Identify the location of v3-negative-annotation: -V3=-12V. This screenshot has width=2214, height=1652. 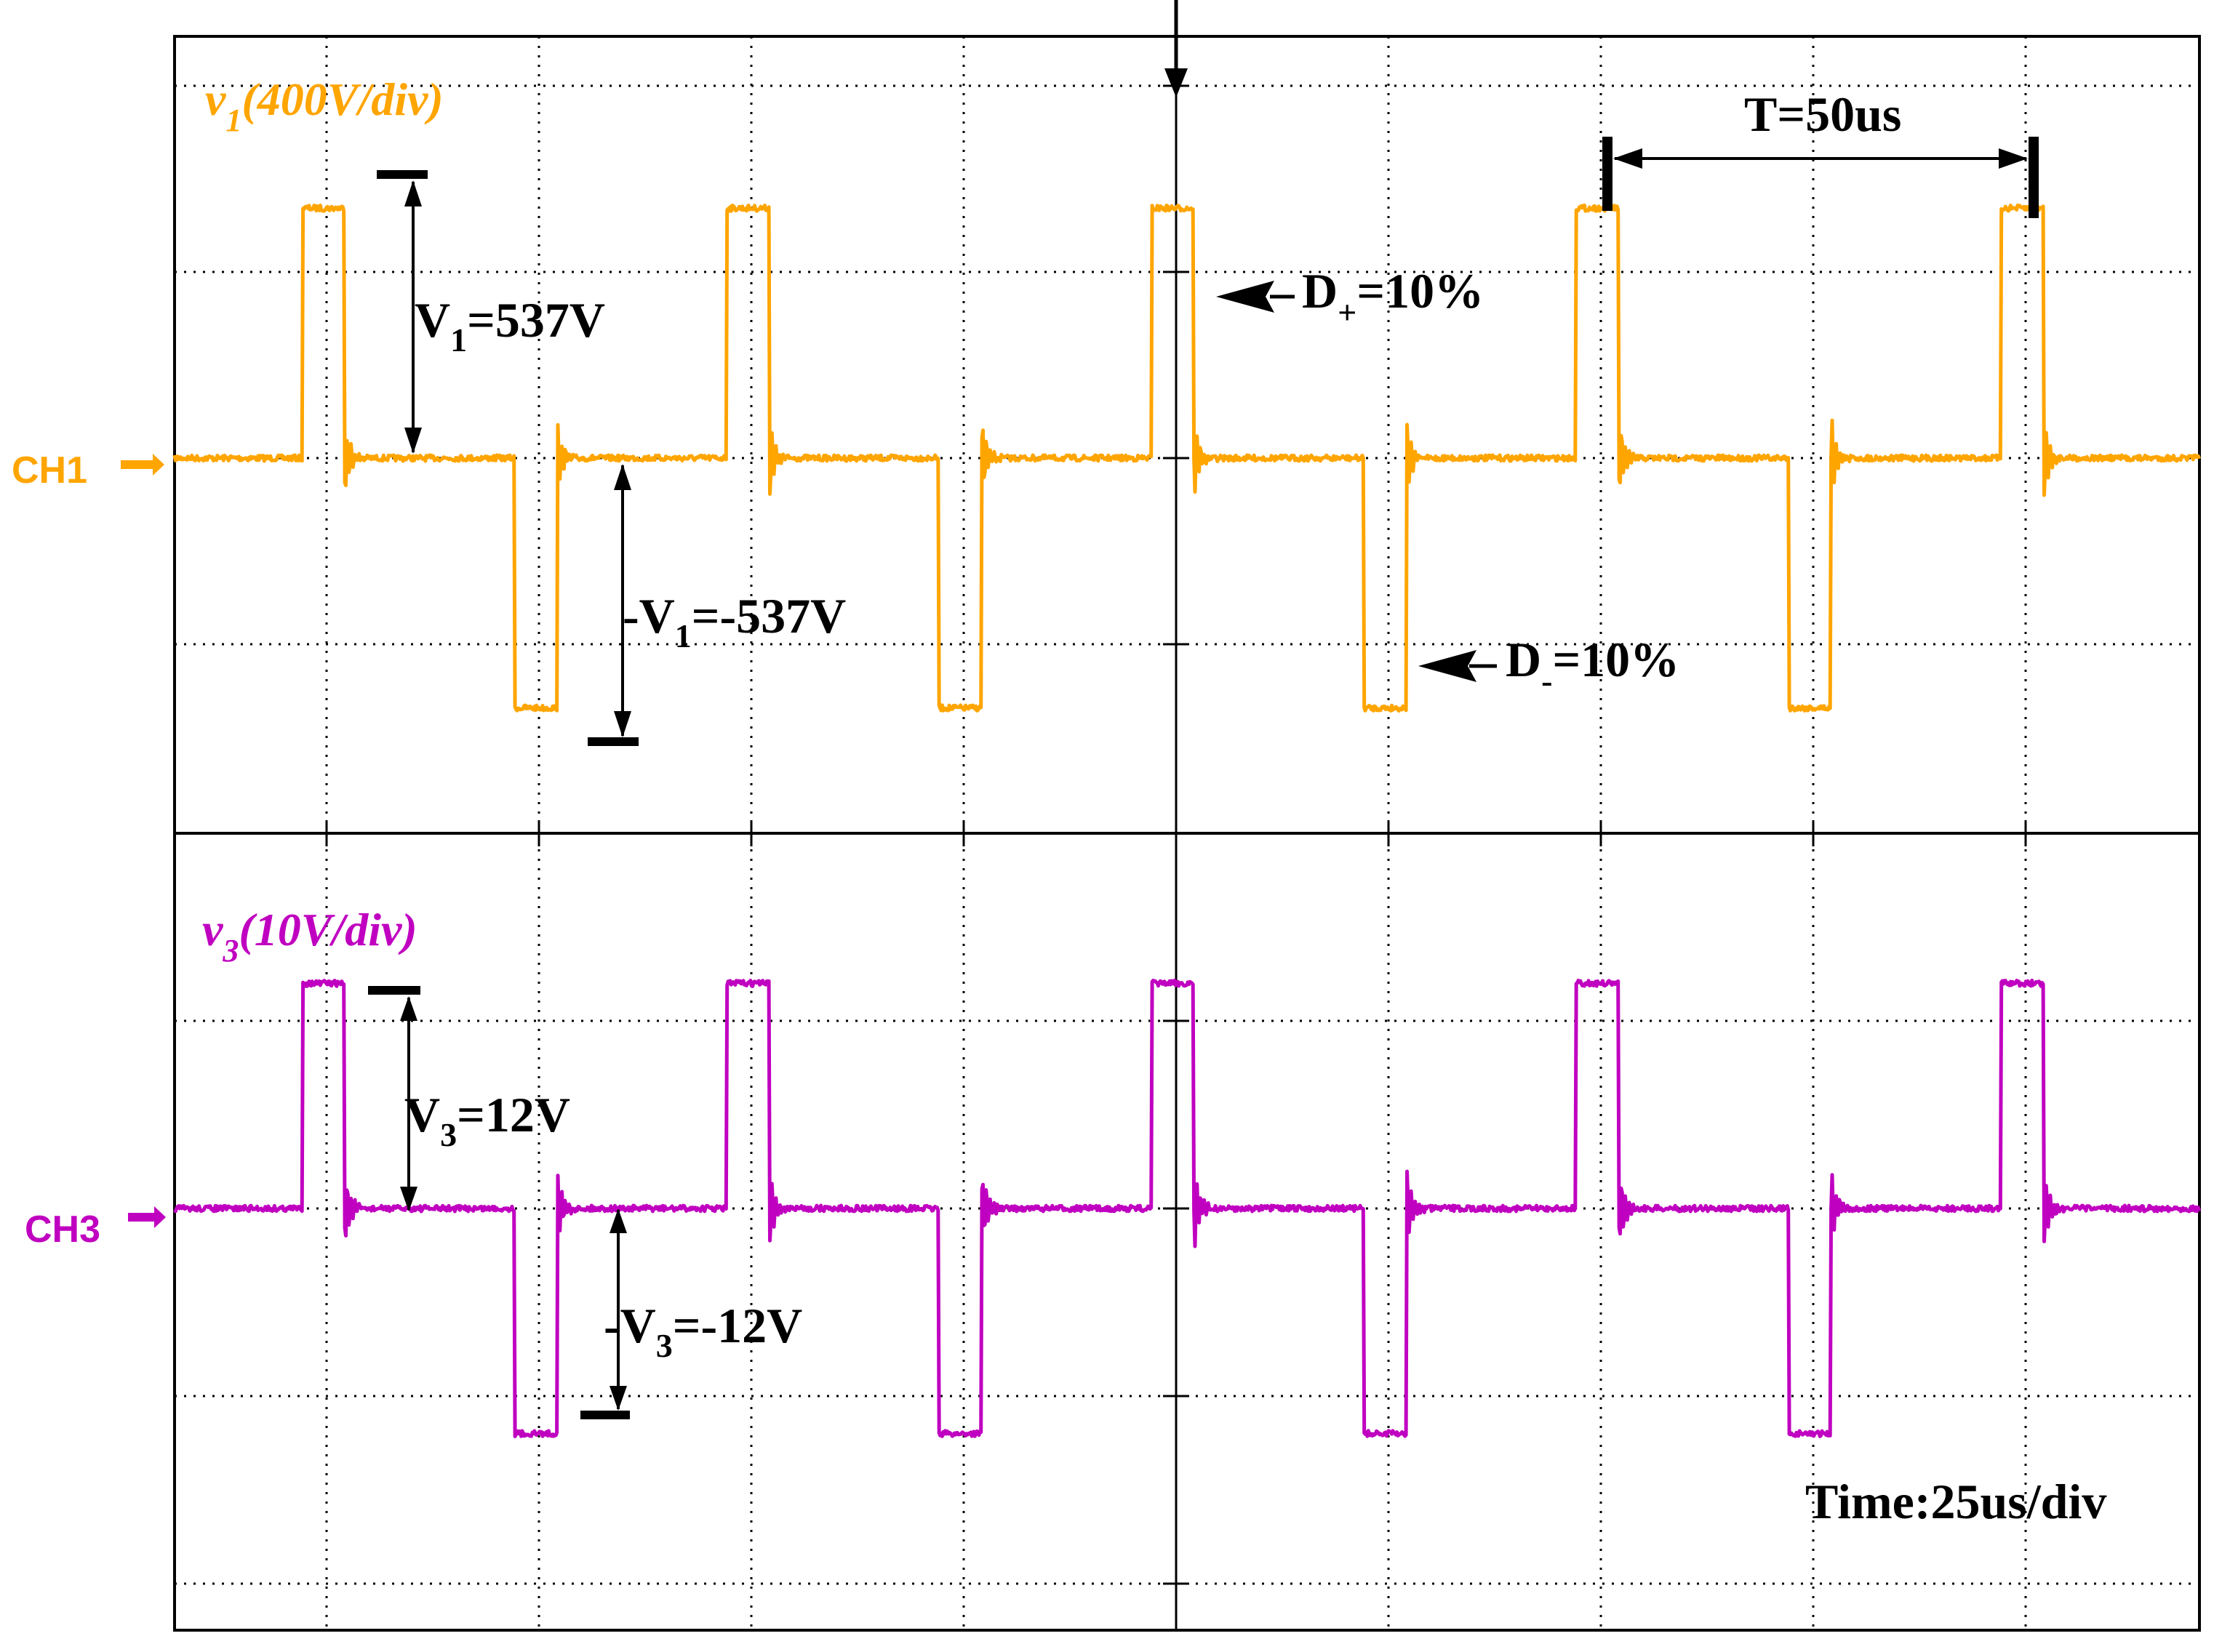
(691, 1313).